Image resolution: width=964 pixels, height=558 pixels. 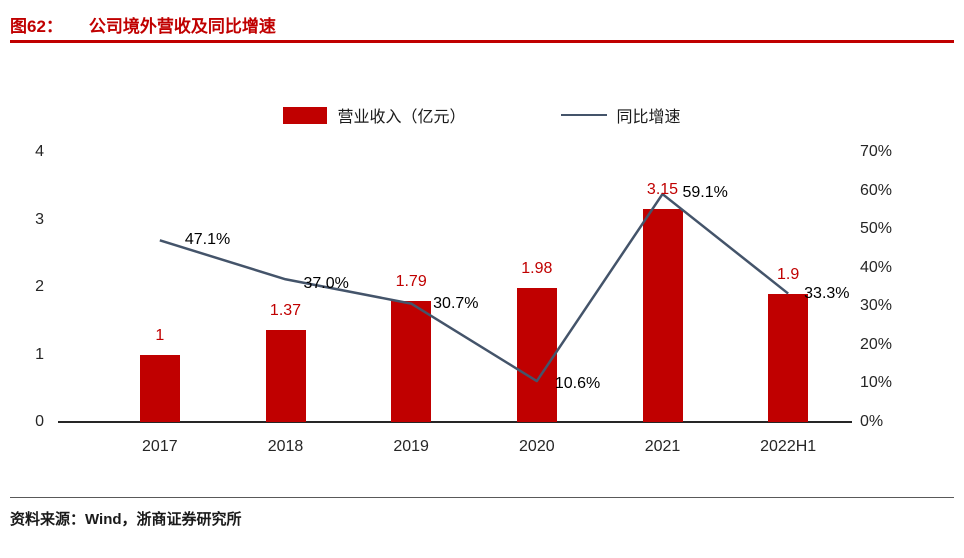 I want to click on legend-item-growth: 同比增速, so click(x=620, y=115).